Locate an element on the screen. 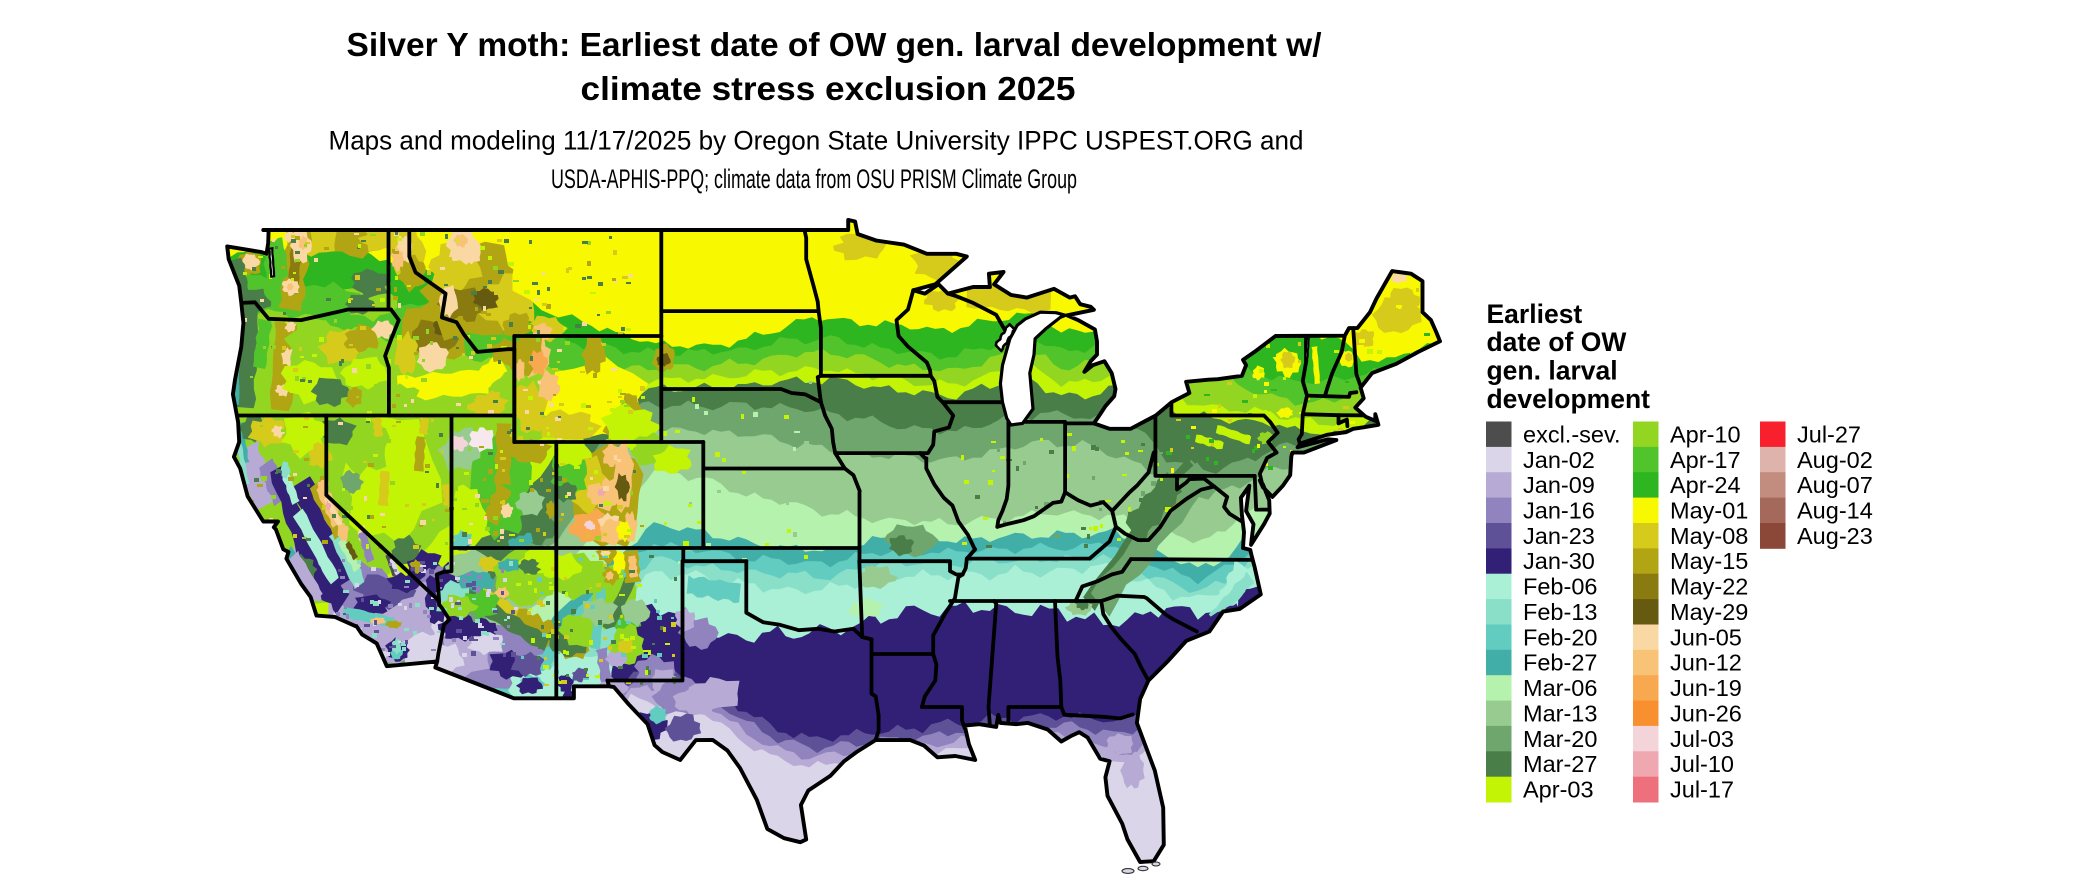  svg-text: Aug-23 is located at coordinates (1835, 536).